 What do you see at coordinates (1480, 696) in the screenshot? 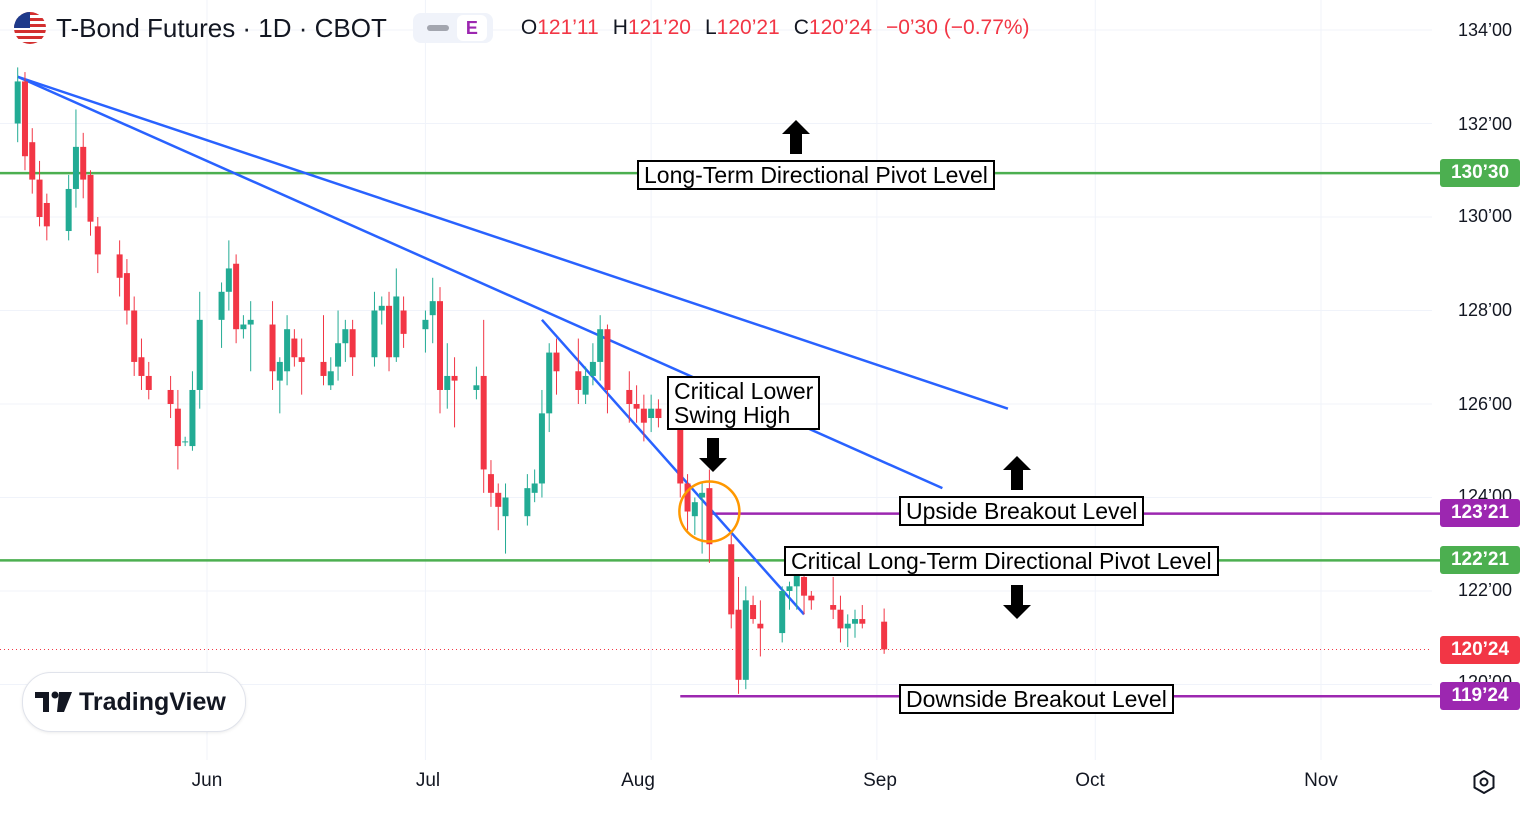
I see `price-tag-downside-breakout: 119’24` at bounding box center [1480, 696].